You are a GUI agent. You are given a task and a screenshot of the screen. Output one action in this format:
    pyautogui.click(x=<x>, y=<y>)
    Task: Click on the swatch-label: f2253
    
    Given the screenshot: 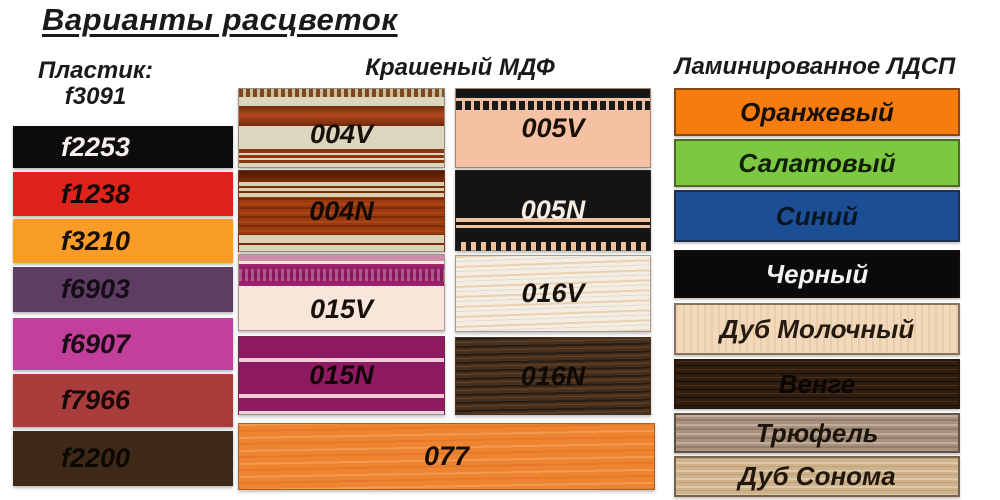 What is the action you would take?
    pyautogui.click(x=95, y=146)
    